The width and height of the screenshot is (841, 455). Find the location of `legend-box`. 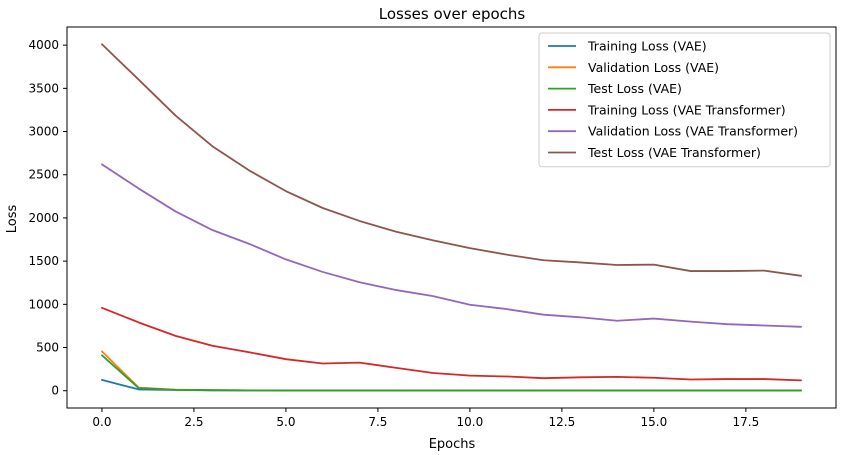

legend-box is located at coordinates (684, 100).